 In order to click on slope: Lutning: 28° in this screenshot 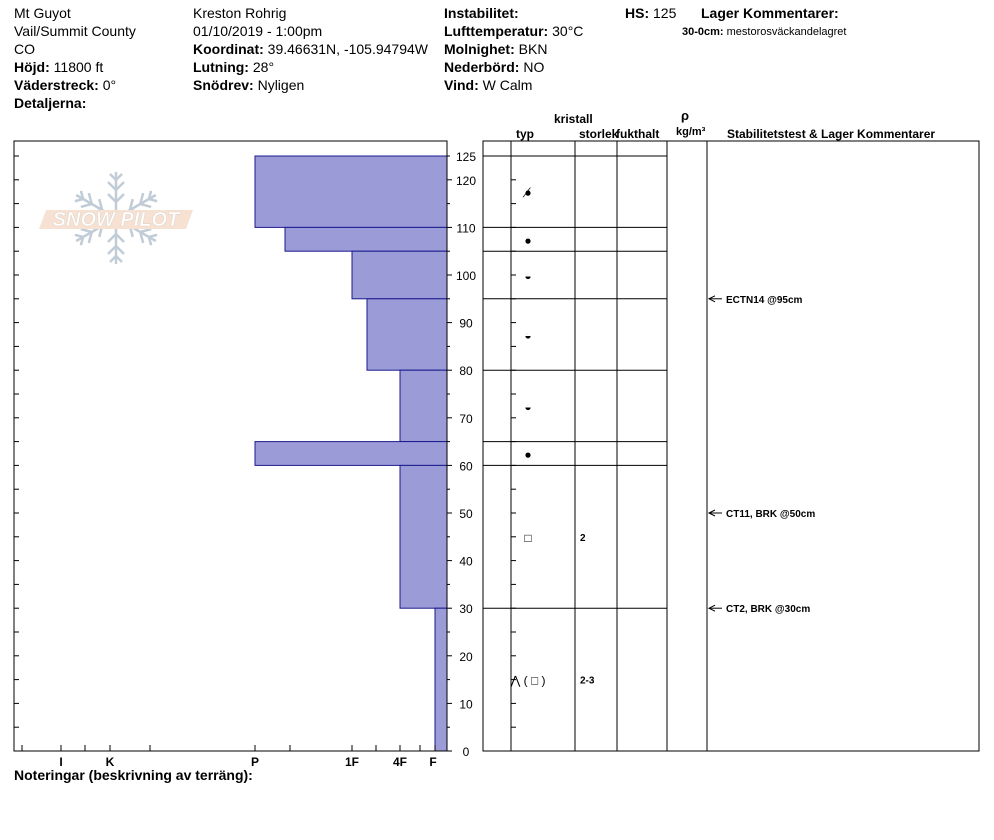, I will do `click(233, 67)`.